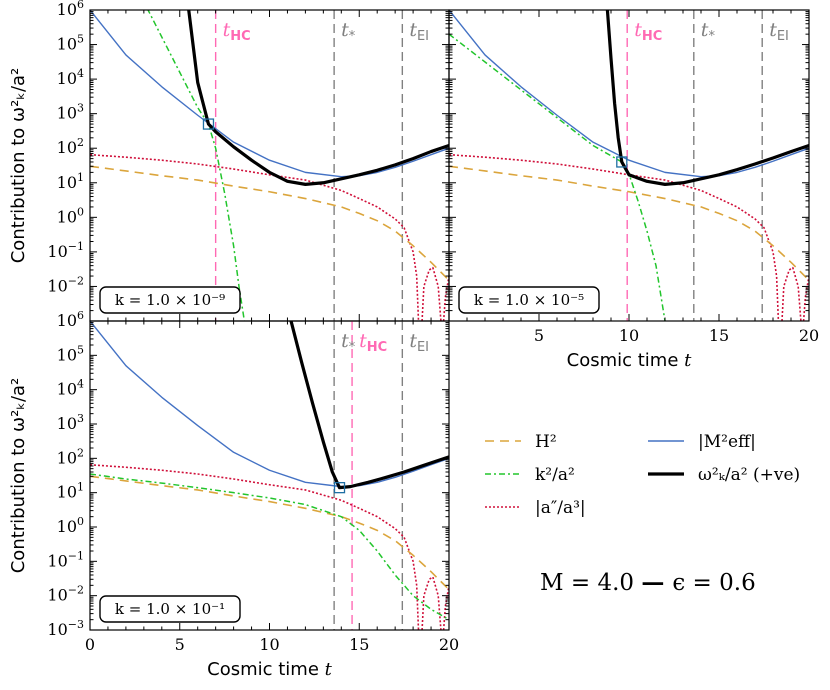  I want to click on legend-label-omega_line: ω²ₖ/a² (+ve), so click(749, 475).